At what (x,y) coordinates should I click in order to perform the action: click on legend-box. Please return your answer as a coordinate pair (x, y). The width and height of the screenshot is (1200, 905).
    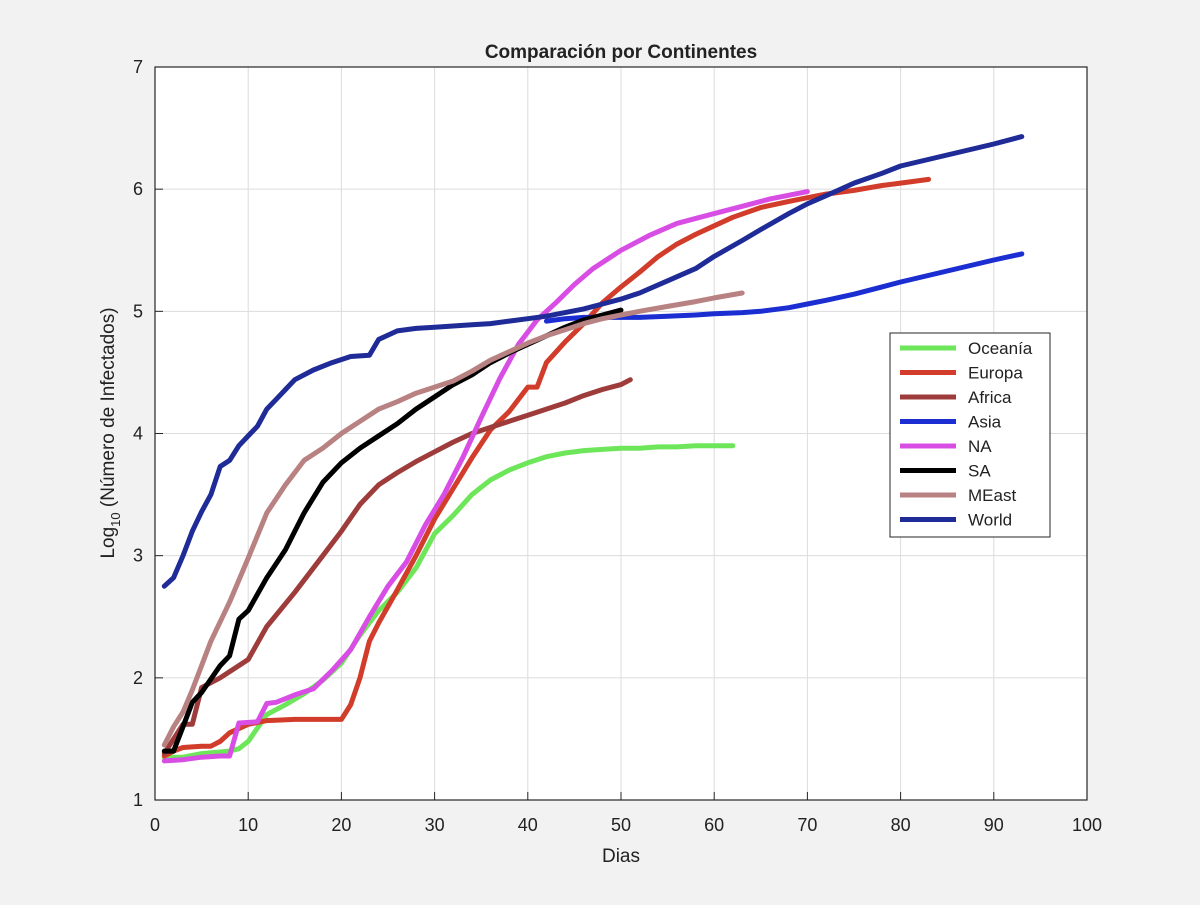
    Looking at the image, I should click on (970, 435).